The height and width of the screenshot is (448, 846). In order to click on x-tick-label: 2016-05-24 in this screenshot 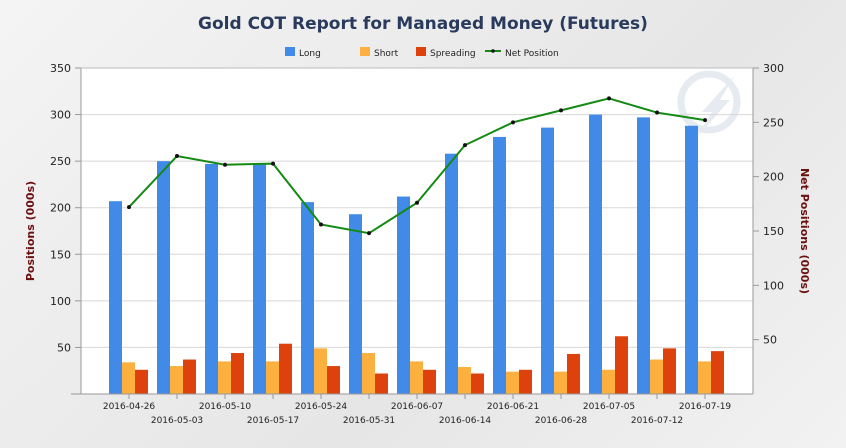, I will do `click(321, 407)`.